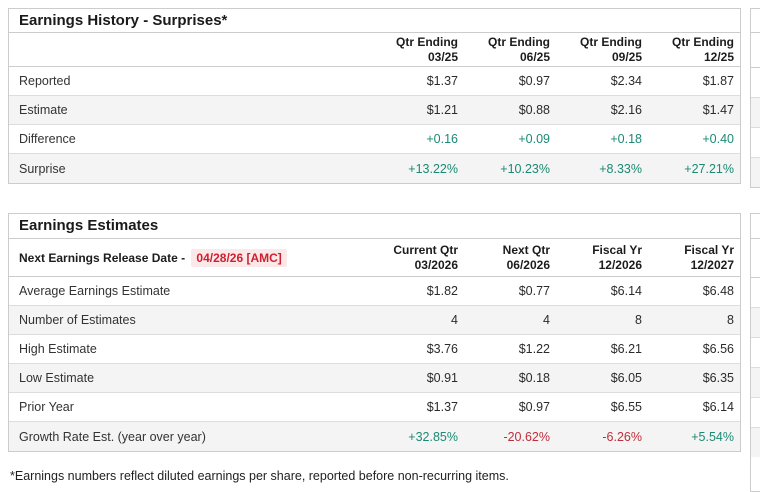  What do you see at coordinates (374, 168) in the screenshot?
I see `table-row-surprise: Surprise +13.22% +10.23% +8.33% +27.21%` at bounding box center [374, 168].